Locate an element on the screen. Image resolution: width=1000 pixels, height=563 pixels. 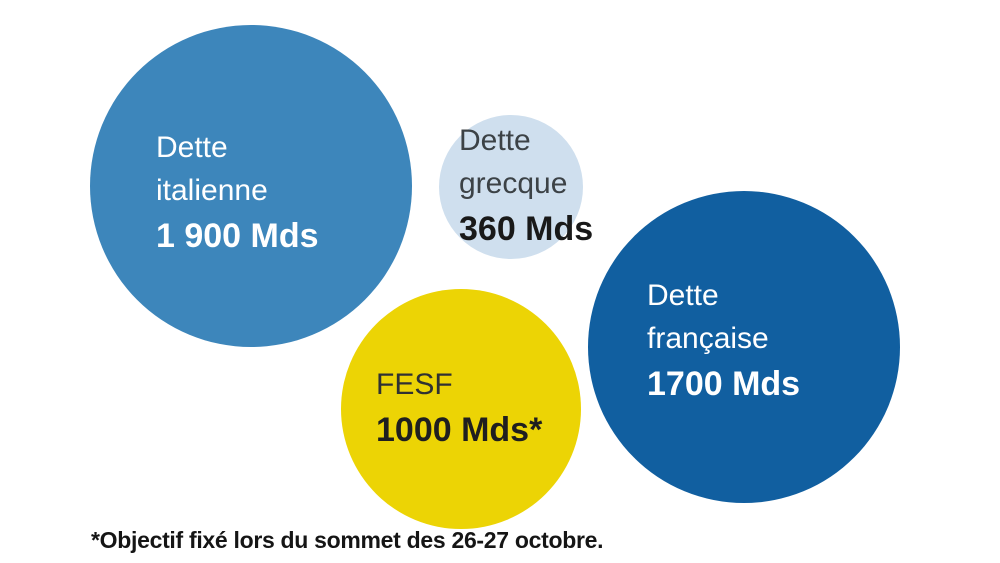
bubble-value: 1000 Mds* is located at coordinates (459, 430).